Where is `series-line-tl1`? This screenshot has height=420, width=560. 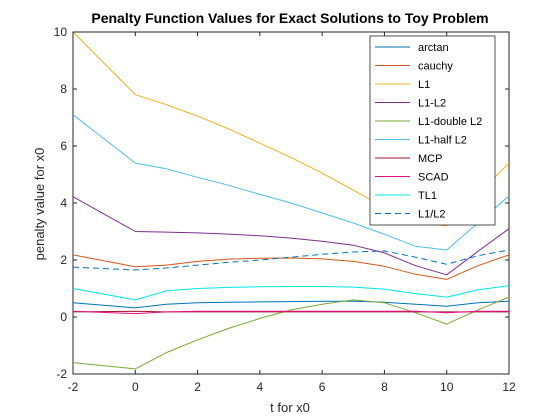
series-line-tl1 is located at coordinates (291, 293).